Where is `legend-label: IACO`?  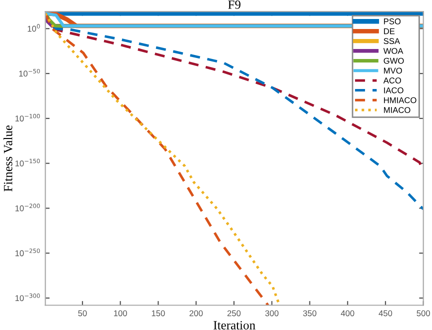 legend-label: IACO is located at coordinates (394, 90).